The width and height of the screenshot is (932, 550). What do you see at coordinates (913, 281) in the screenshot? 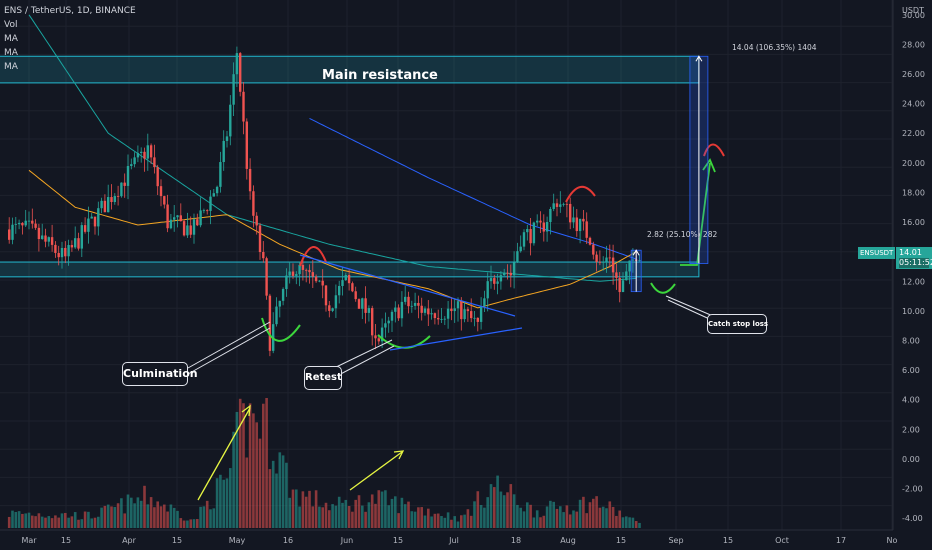
I see `price-tick-label: 12.00` at bounding box center [913, 281].